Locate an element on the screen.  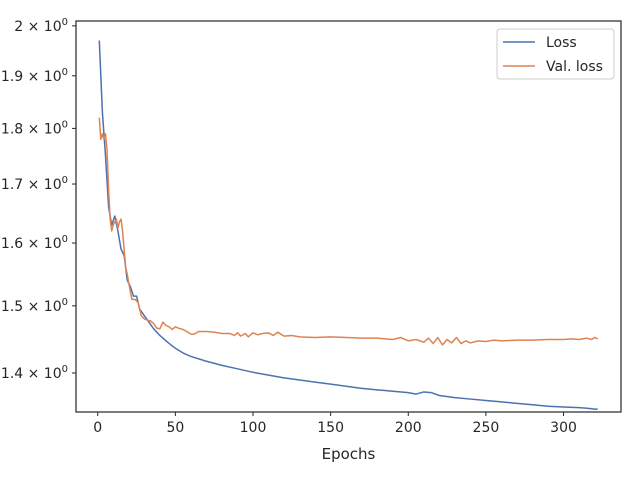
x-tick-label: 150 is located at coordinates (330, 428).